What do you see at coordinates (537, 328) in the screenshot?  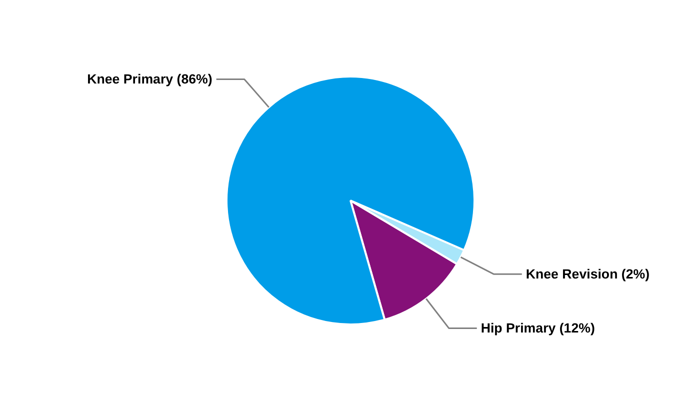 I see `slice-label: Hip Primary (12%)` at bounding box center [537, 328].